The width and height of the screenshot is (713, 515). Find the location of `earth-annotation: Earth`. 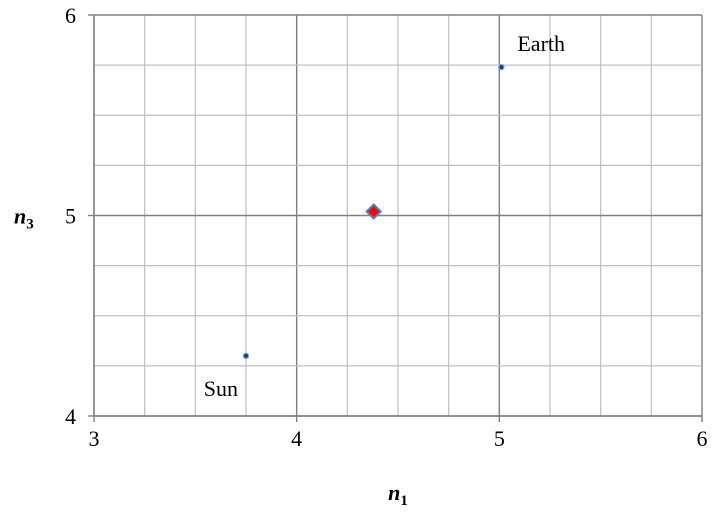

earth-annotation: Earth is located at coordinates (541, 43).